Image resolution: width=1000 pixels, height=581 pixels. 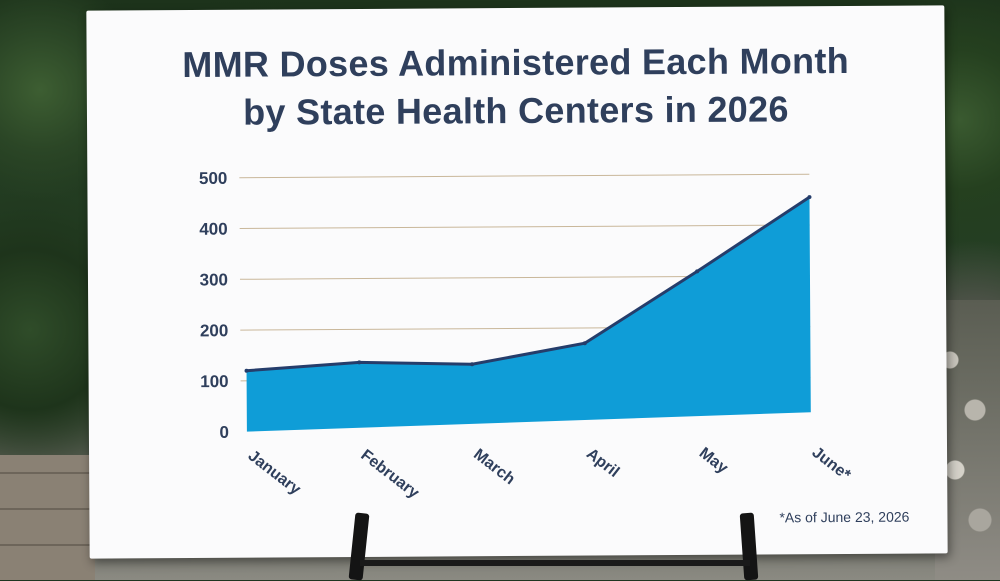 What do you see at coordinates (713, 461) in the screenshot?
I see `x-tick-label: May` at bounding box center [713, 461].